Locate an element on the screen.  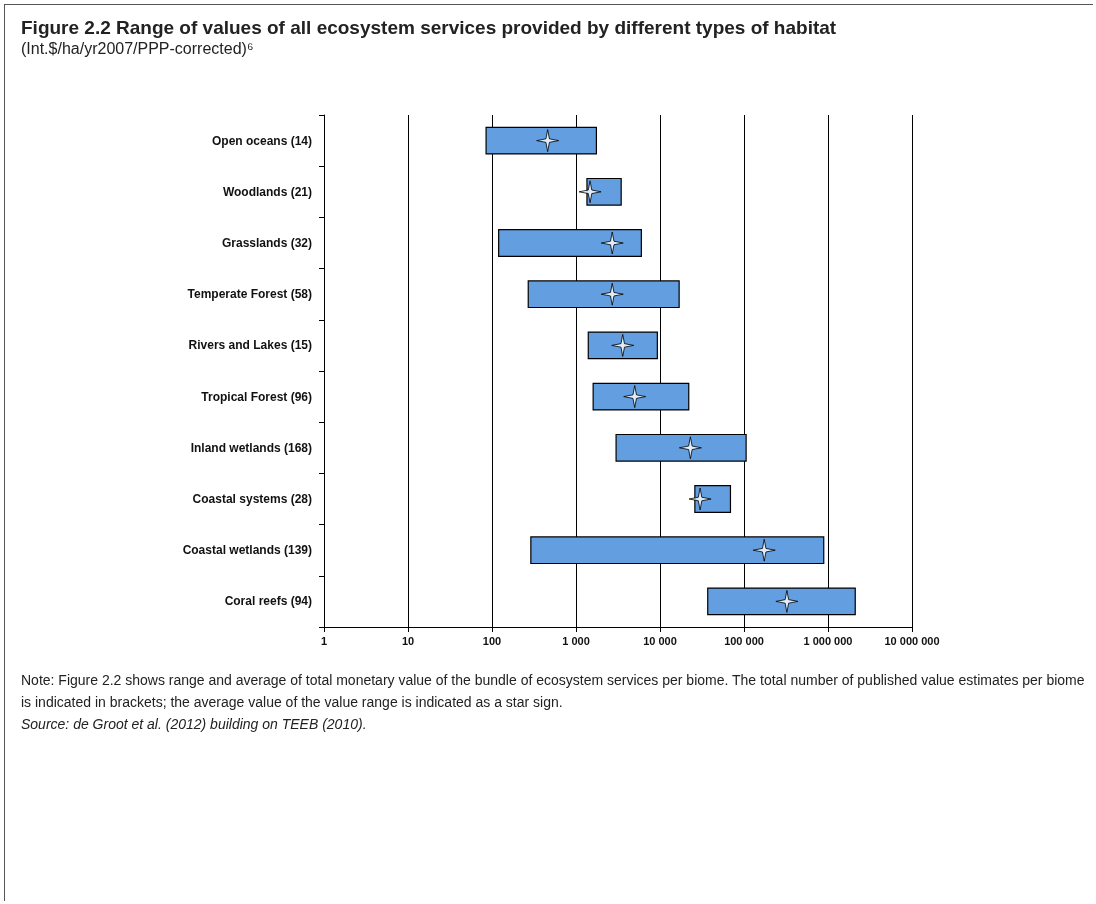
x-tick-label: 10 000 is located at coordinates (660, 640).